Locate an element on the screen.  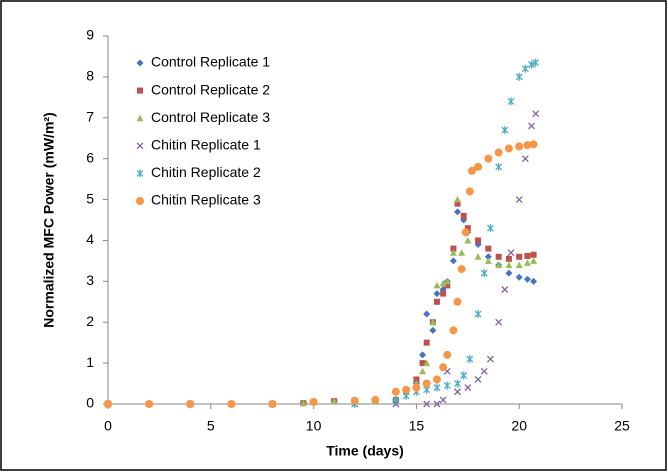
x-tick-label: 5 is located at coordinates (211, 426).